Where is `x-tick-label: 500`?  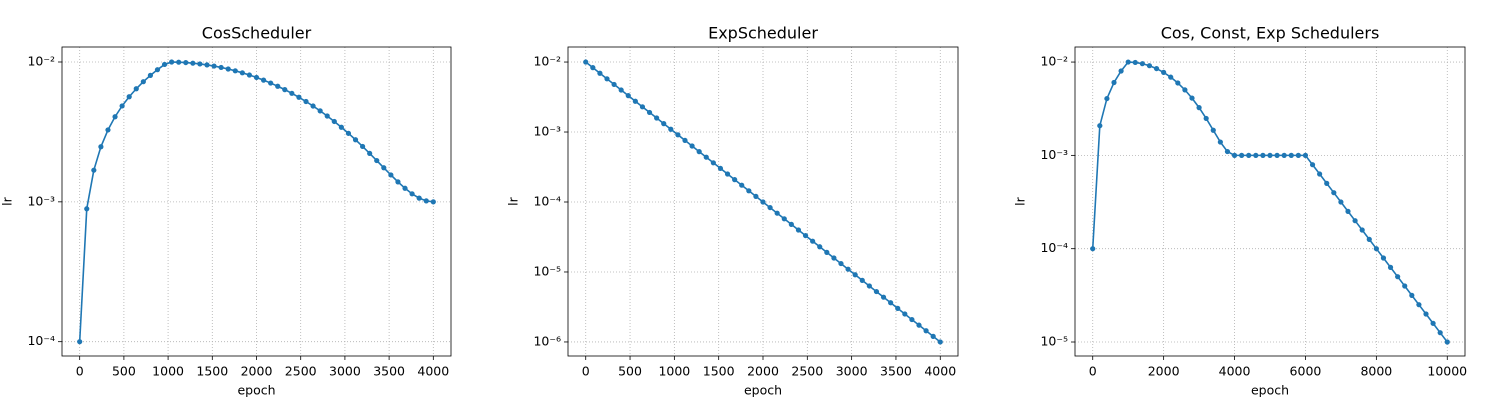 x-tick-label: 500 is located at coordinates (124, 371).